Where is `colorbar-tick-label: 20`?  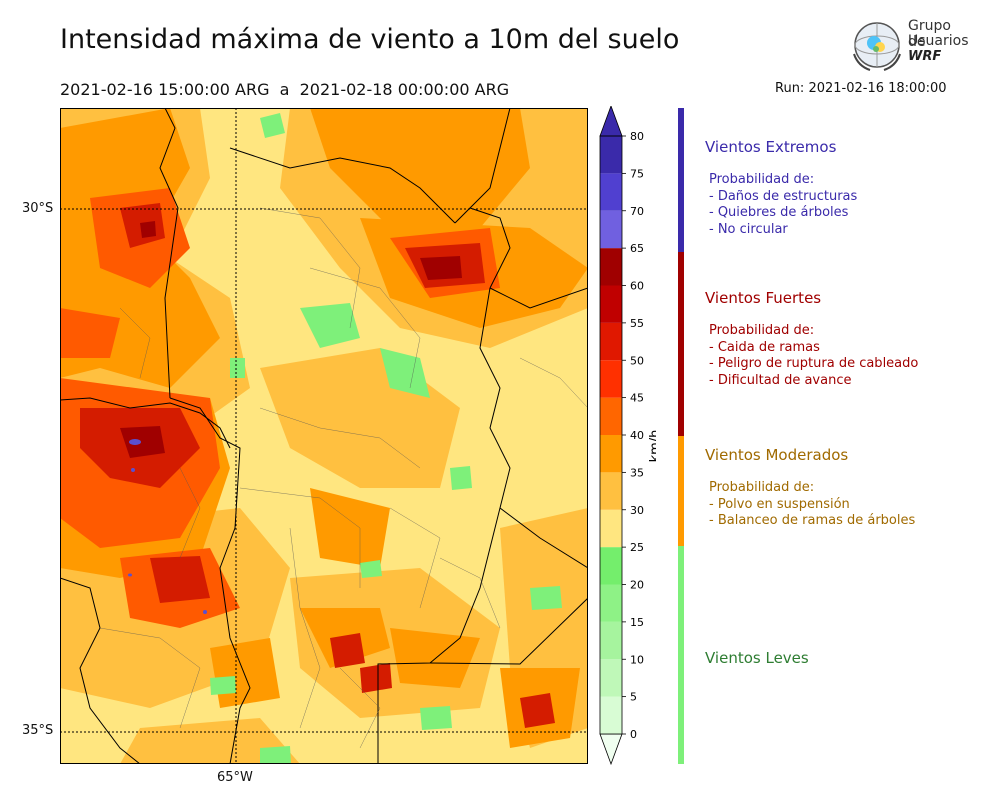 colorbar-tick-label: 20 is located at coordinates (637, 585).